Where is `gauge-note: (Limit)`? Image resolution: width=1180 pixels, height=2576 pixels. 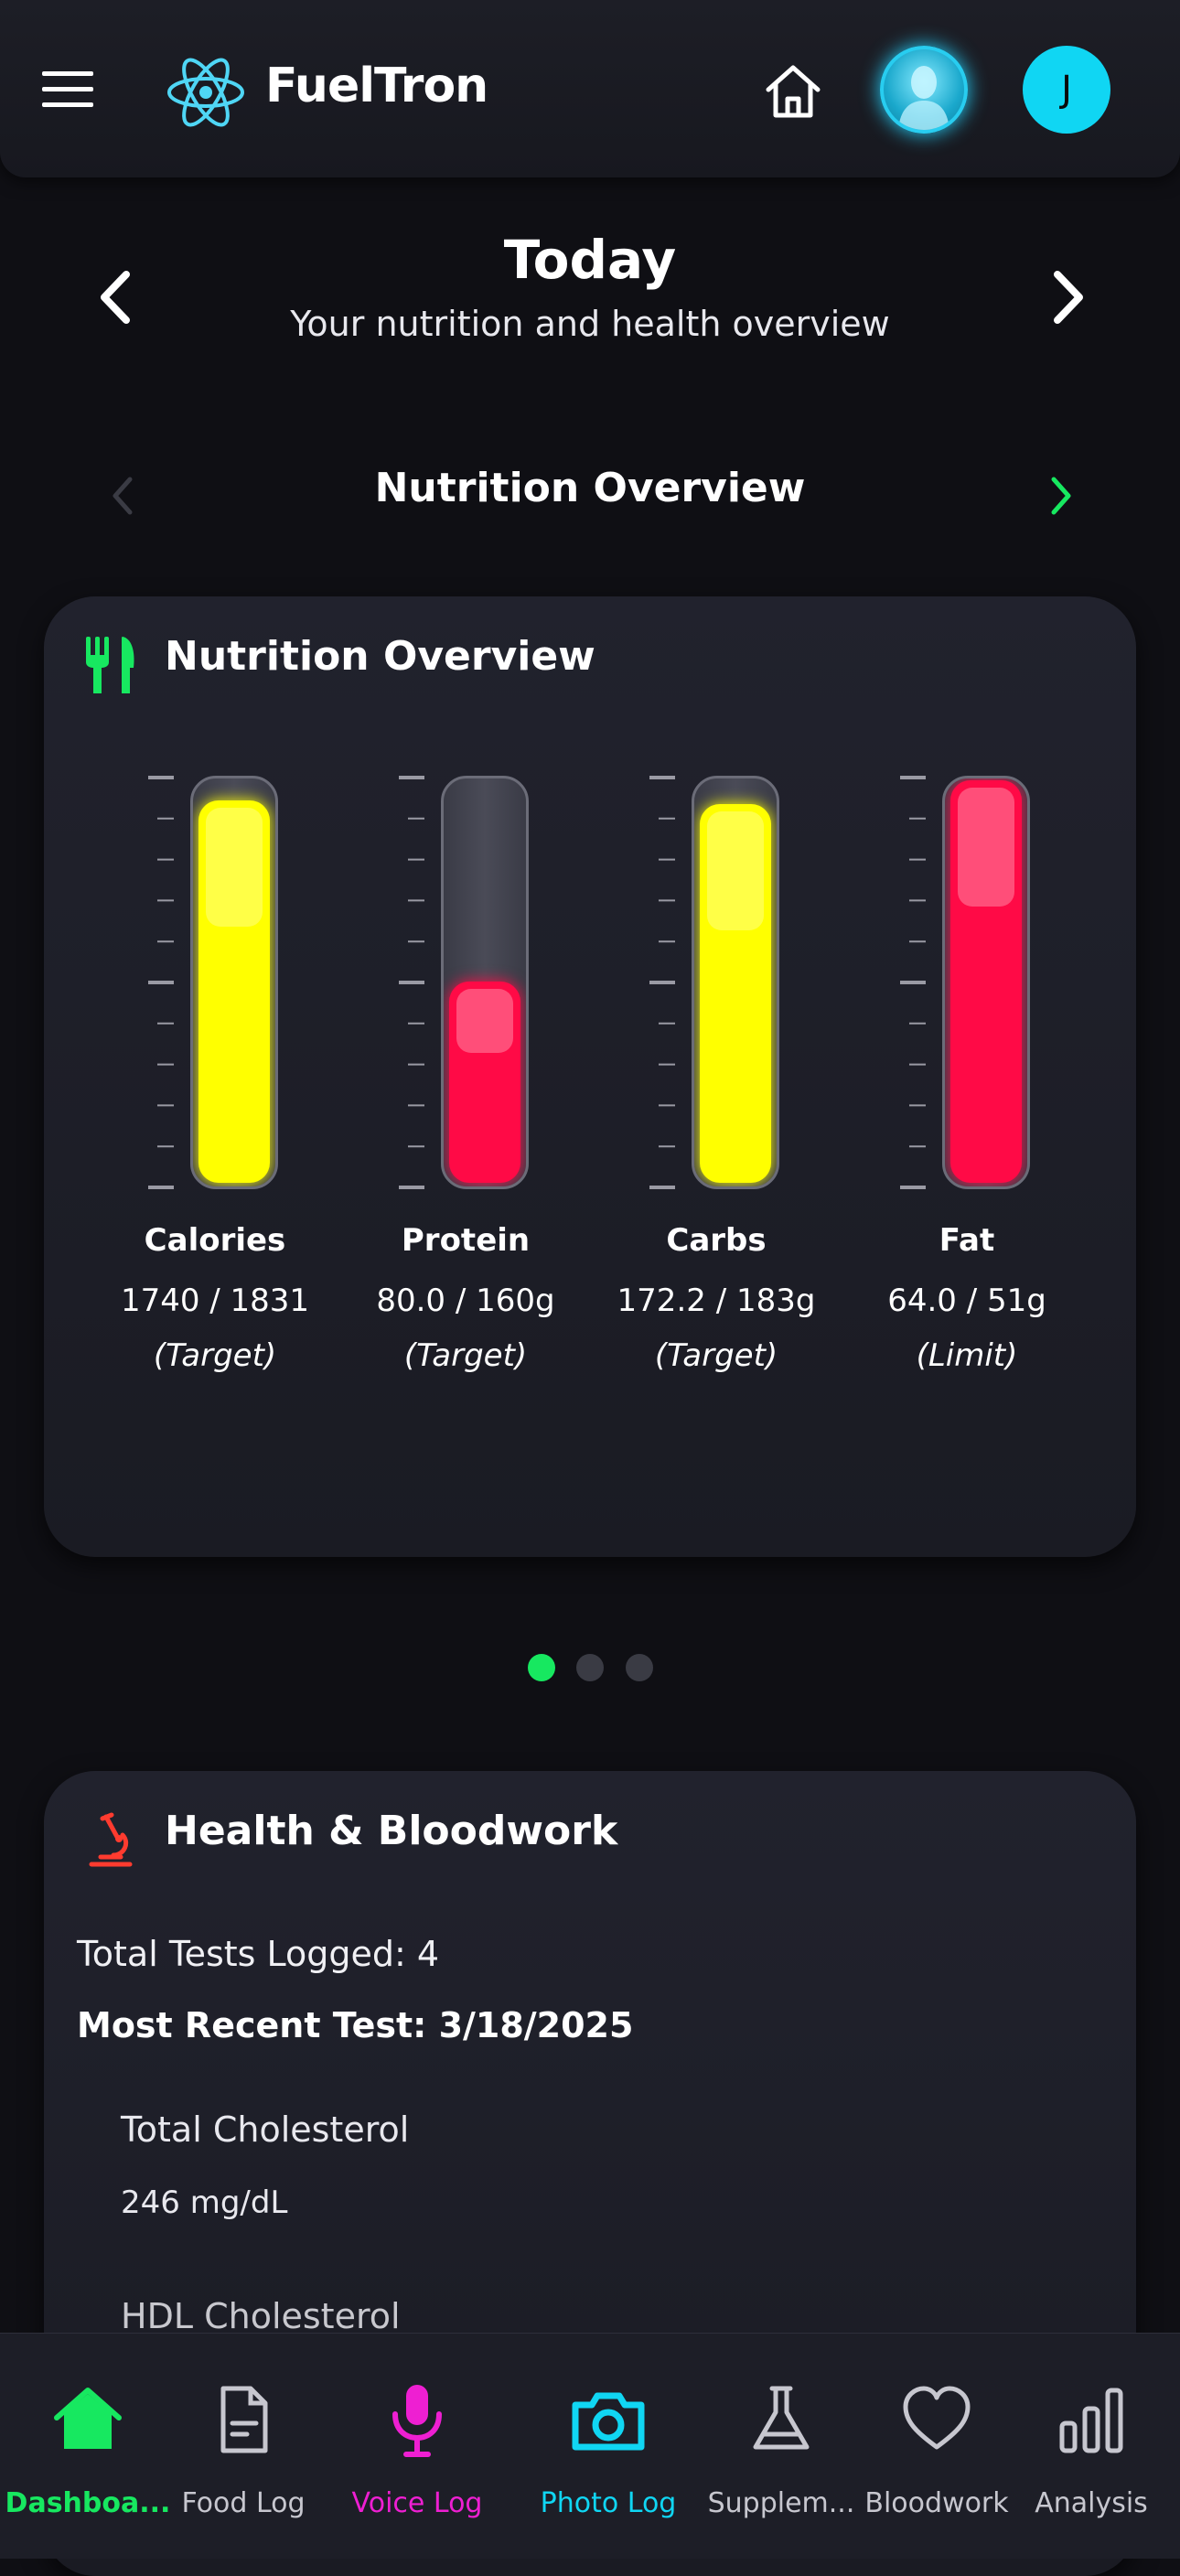
gauge-note: (Limit) is located at coordinates (967, 1355).